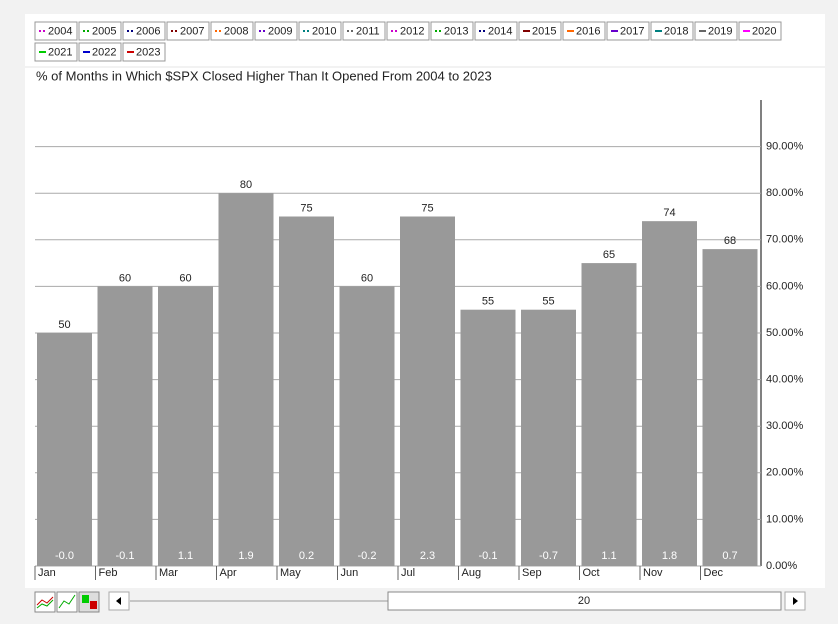 The width and height of the screenshot is (838, 624). I want to click on y-tick-label: 30.00%, so click(785, 426).